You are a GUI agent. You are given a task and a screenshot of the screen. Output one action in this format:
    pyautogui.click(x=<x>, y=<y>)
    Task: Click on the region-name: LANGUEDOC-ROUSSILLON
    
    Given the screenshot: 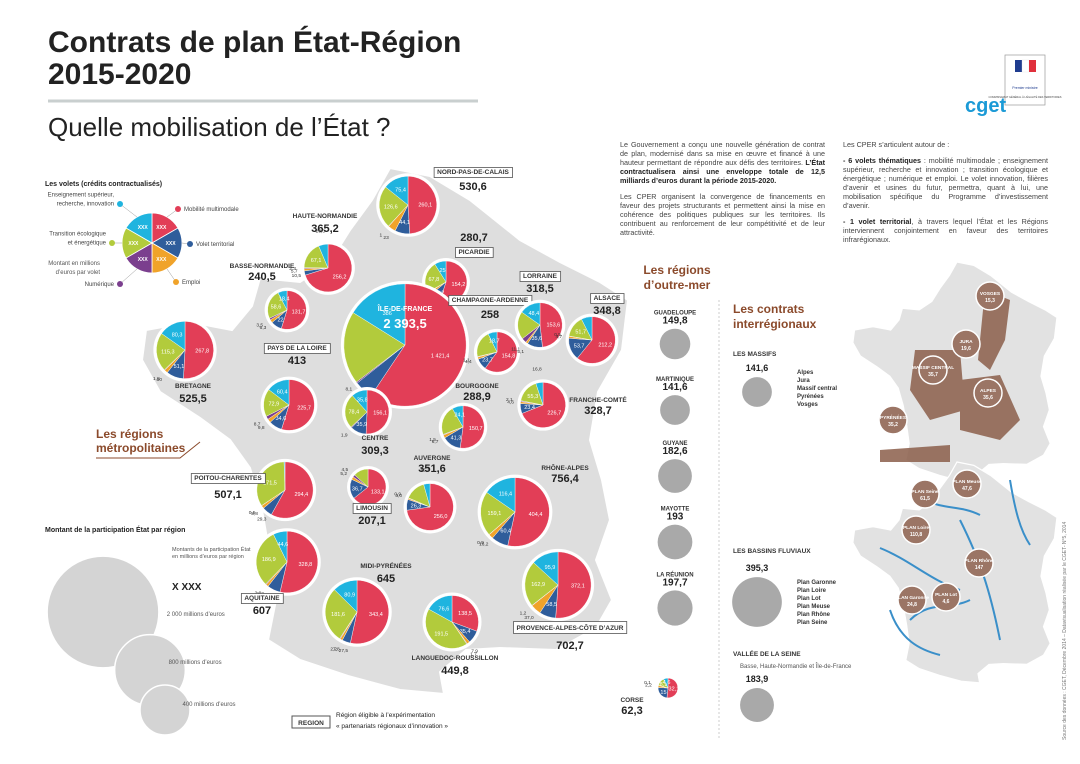 What is the action you would take?
    pyautogui.click(x=455, y=658)
    